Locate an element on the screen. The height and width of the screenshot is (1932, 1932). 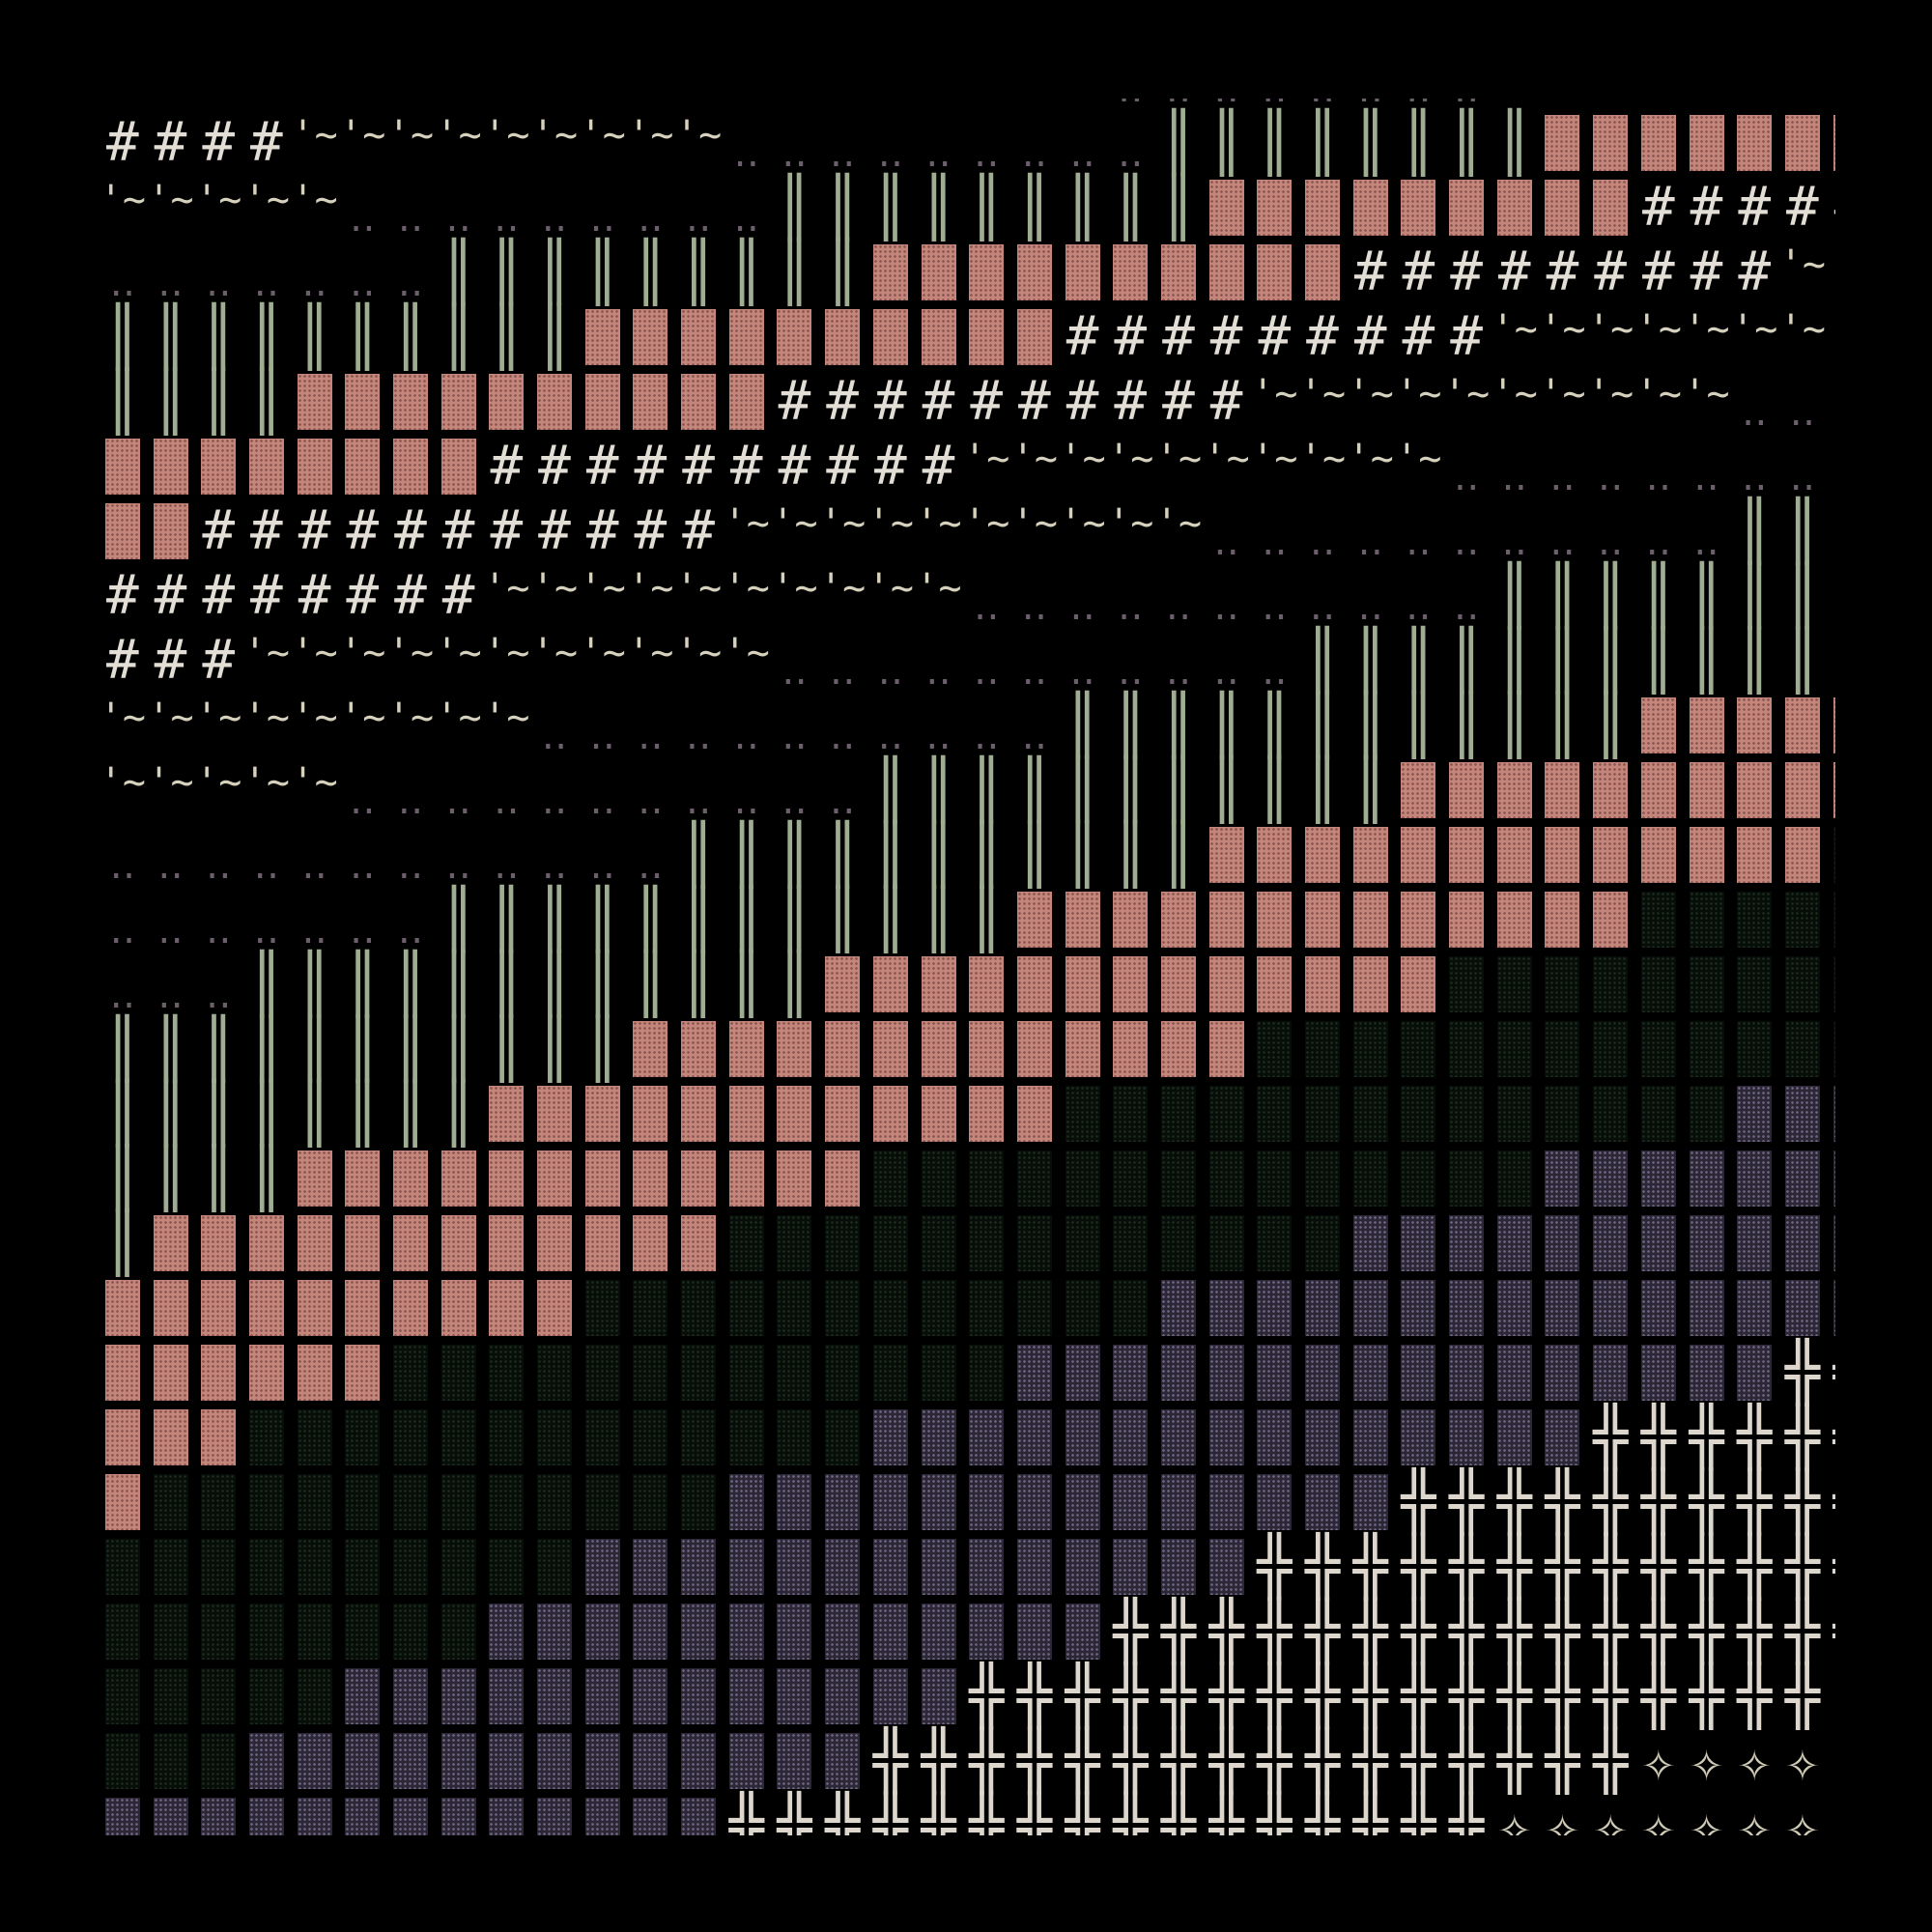
glyph-blank is located at coordinates (891, 104).